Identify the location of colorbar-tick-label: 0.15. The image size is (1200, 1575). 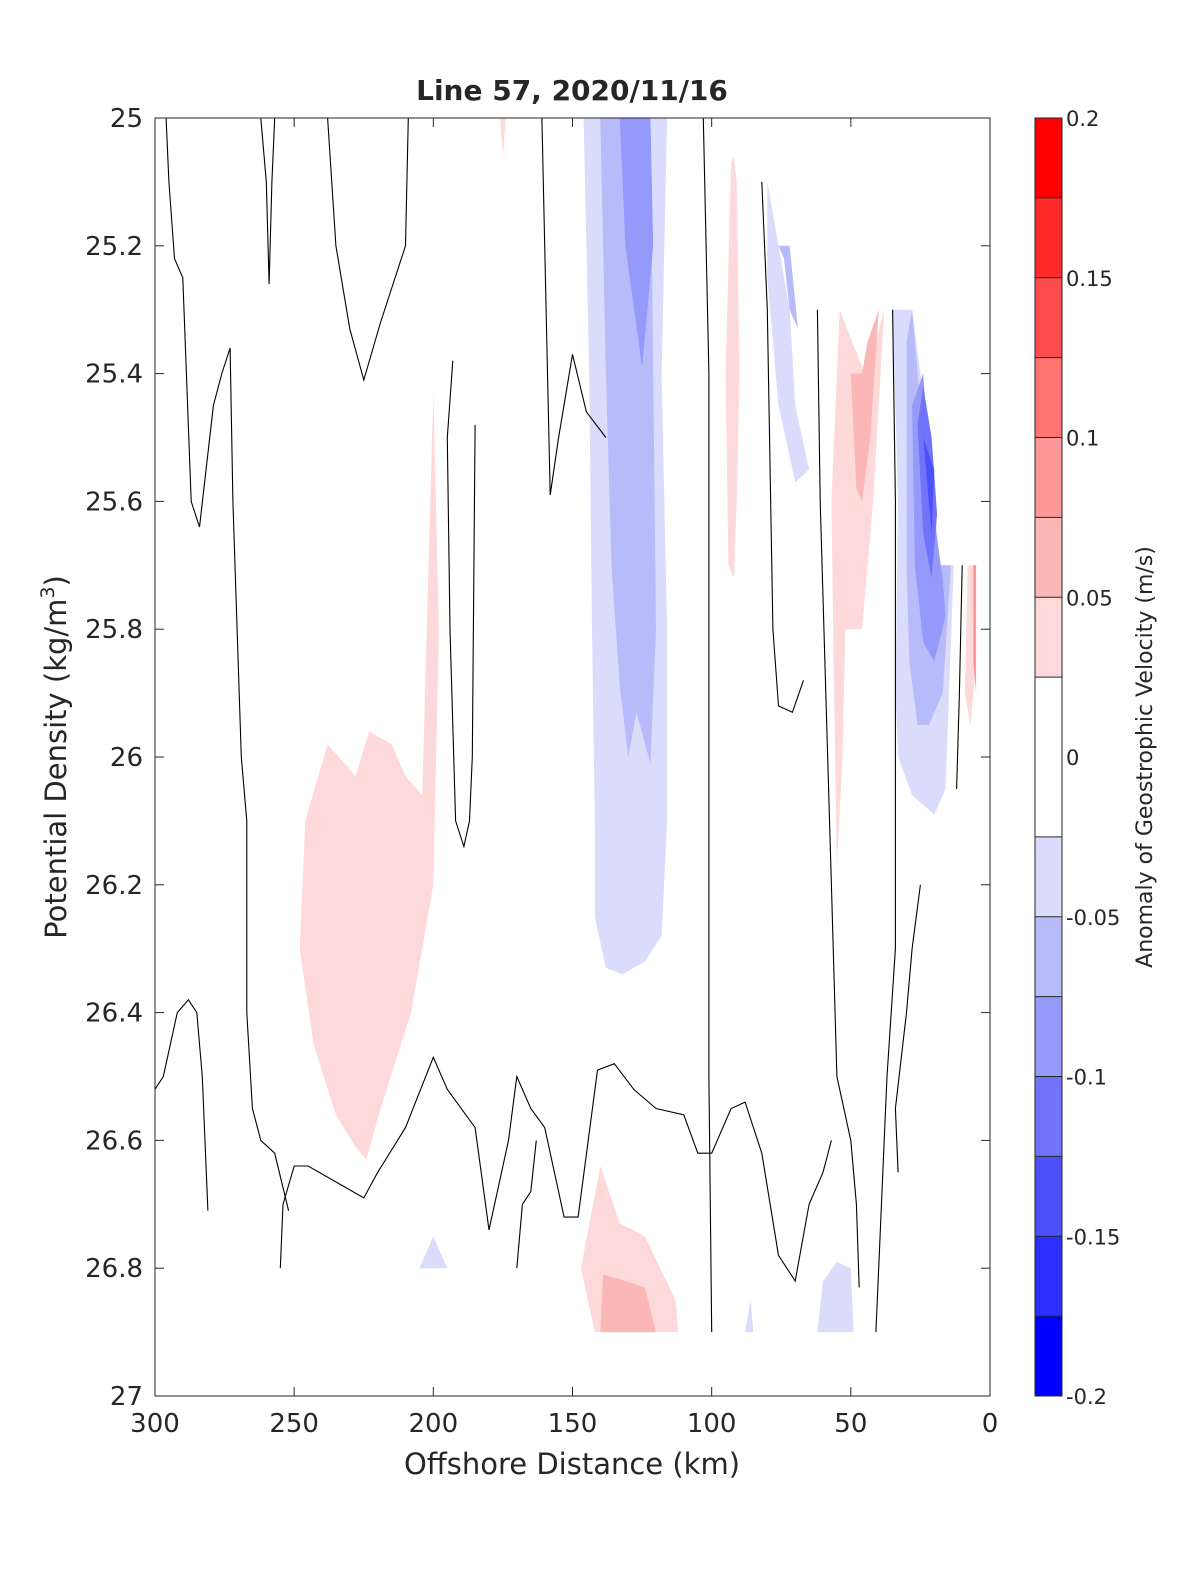
(1089, 279).